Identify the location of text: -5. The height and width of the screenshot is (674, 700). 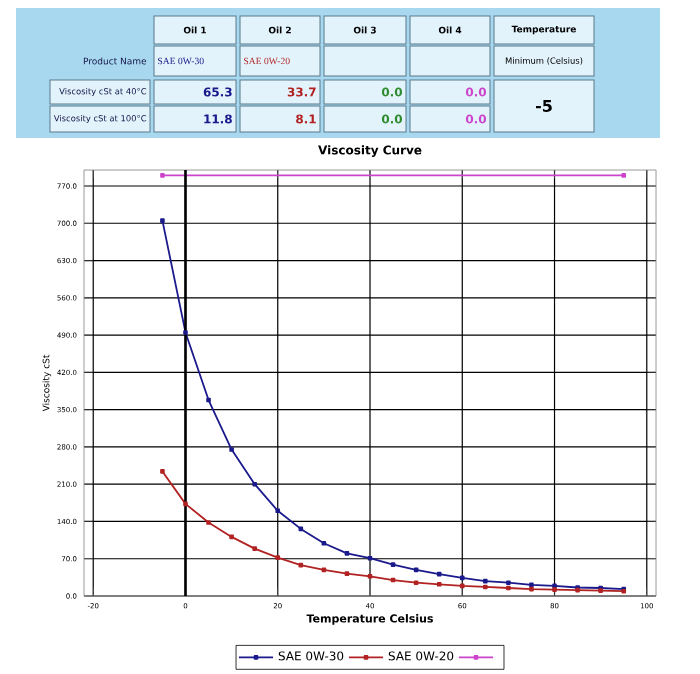
(544, 106).